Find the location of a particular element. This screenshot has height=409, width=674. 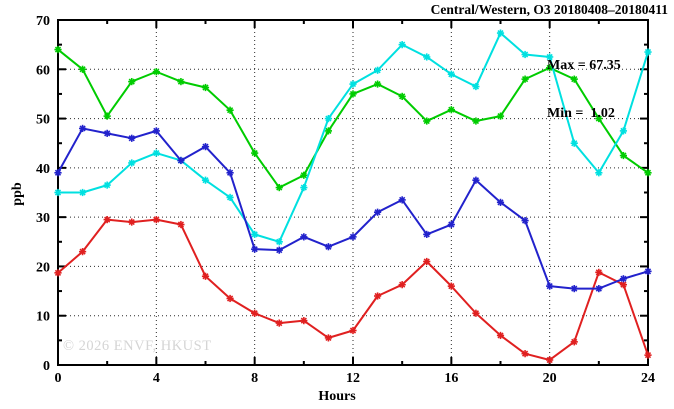

x-tick-label: 12 is located at coordinates (353, 378).